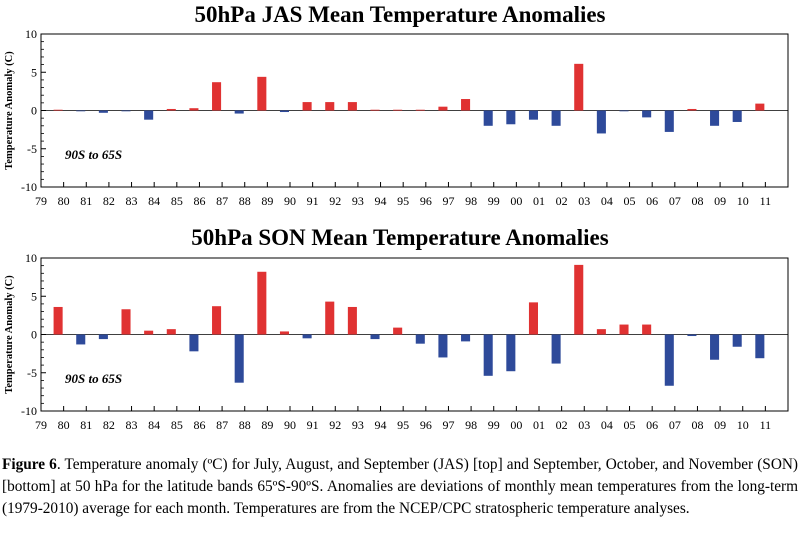 The width and height of the screenshot is (800, 550). What do you see at coordinates (199, 425) in the screenshot?
I see `x-tick-label: 86` at bounding box center [199, 425].